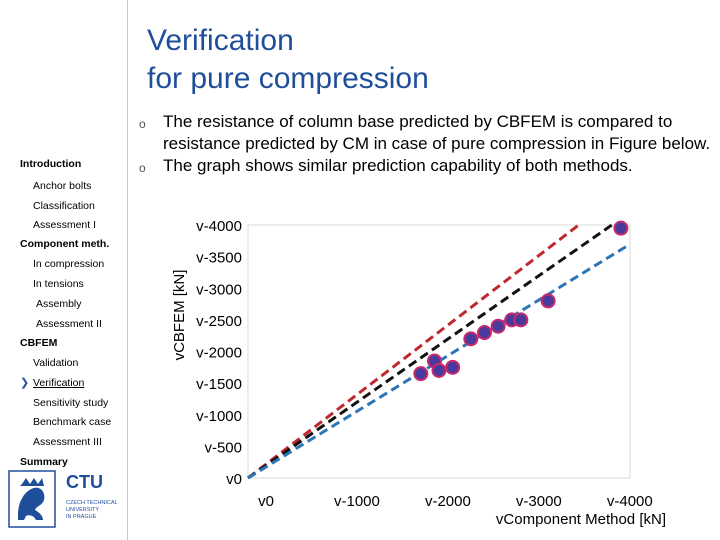 The width and height of the screenshot is (720, 540). Describe the element at coordinates (65, 244) in the screenshot. I see `nav-item: Component meth.` at that location.